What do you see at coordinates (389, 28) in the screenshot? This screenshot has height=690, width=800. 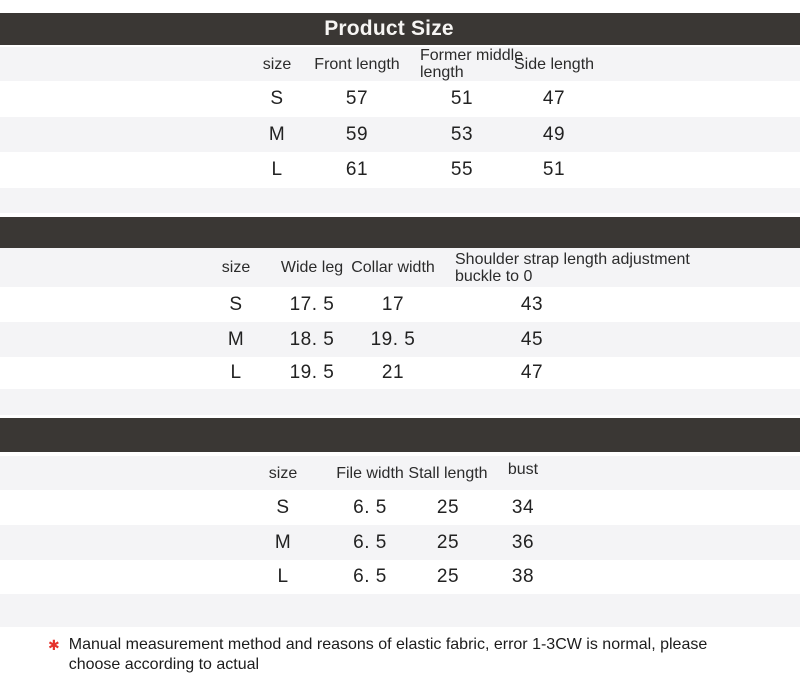 I see `page-title: Product Size` at bounding box center [389, 28].